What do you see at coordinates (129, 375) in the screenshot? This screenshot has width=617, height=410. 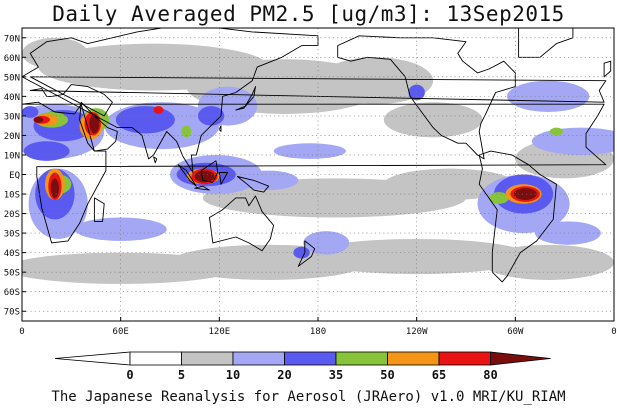 I see `colorbar-label: 0` at bounding box center [129, 375].